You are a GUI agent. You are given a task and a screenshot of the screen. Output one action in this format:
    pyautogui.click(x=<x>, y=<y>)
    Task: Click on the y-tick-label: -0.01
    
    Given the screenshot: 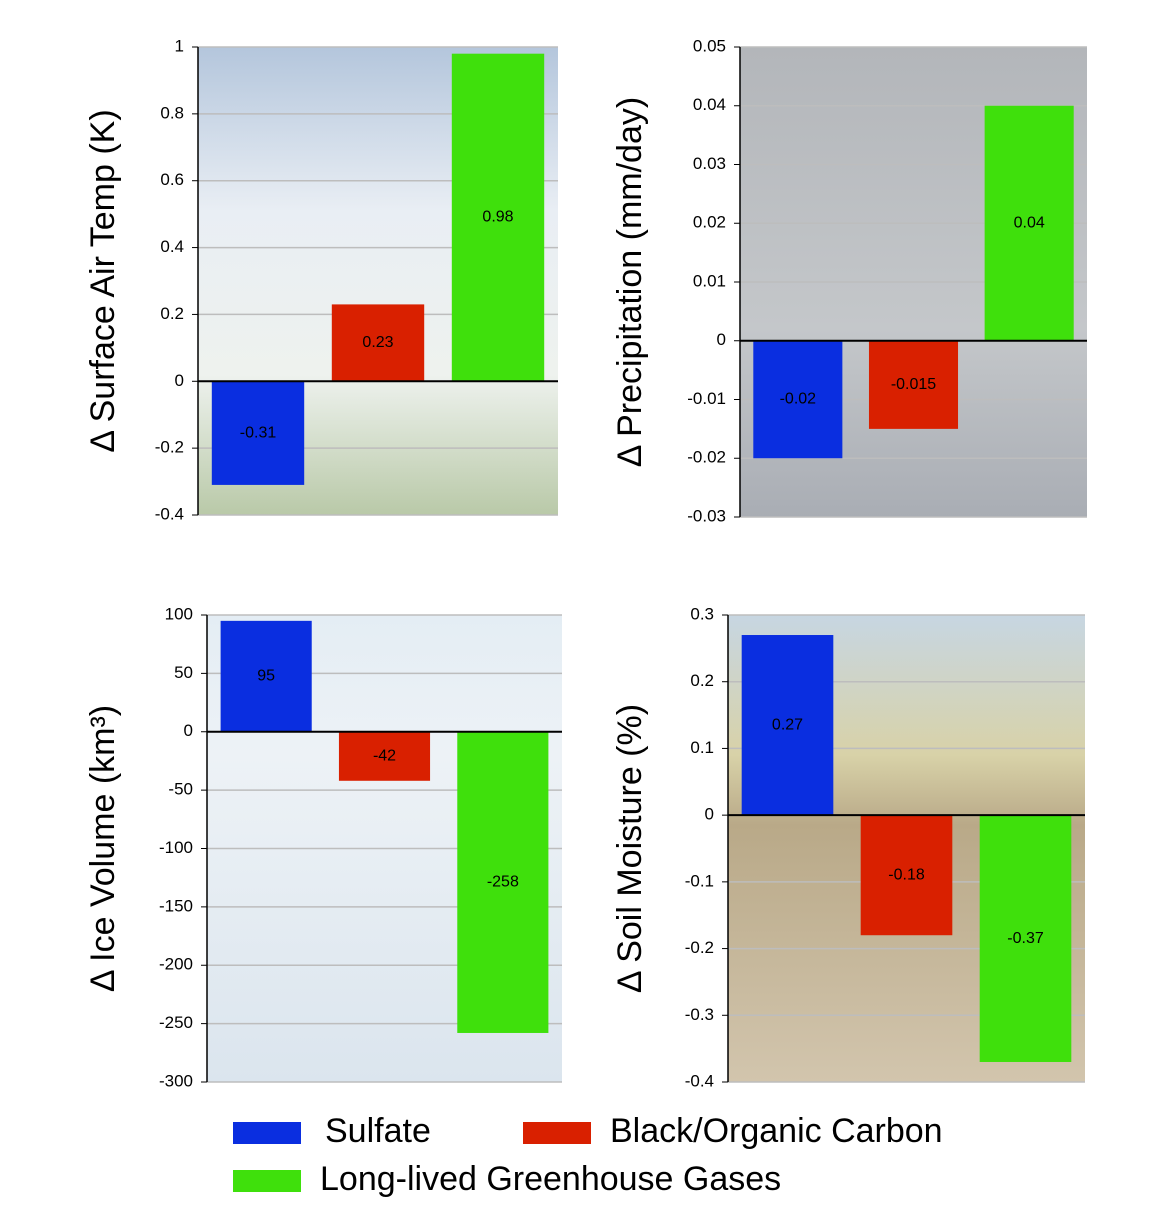 What is the action you would take?
    pyautogui.click(x=706, y=398)
    